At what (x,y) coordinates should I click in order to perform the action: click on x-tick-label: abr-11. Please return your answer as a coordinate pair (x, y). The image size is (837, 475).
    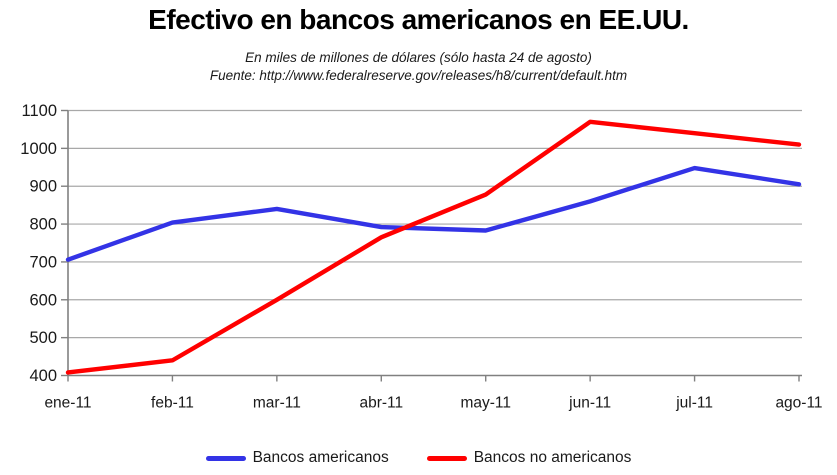
    Looking at the image, I should click on (381, 403).